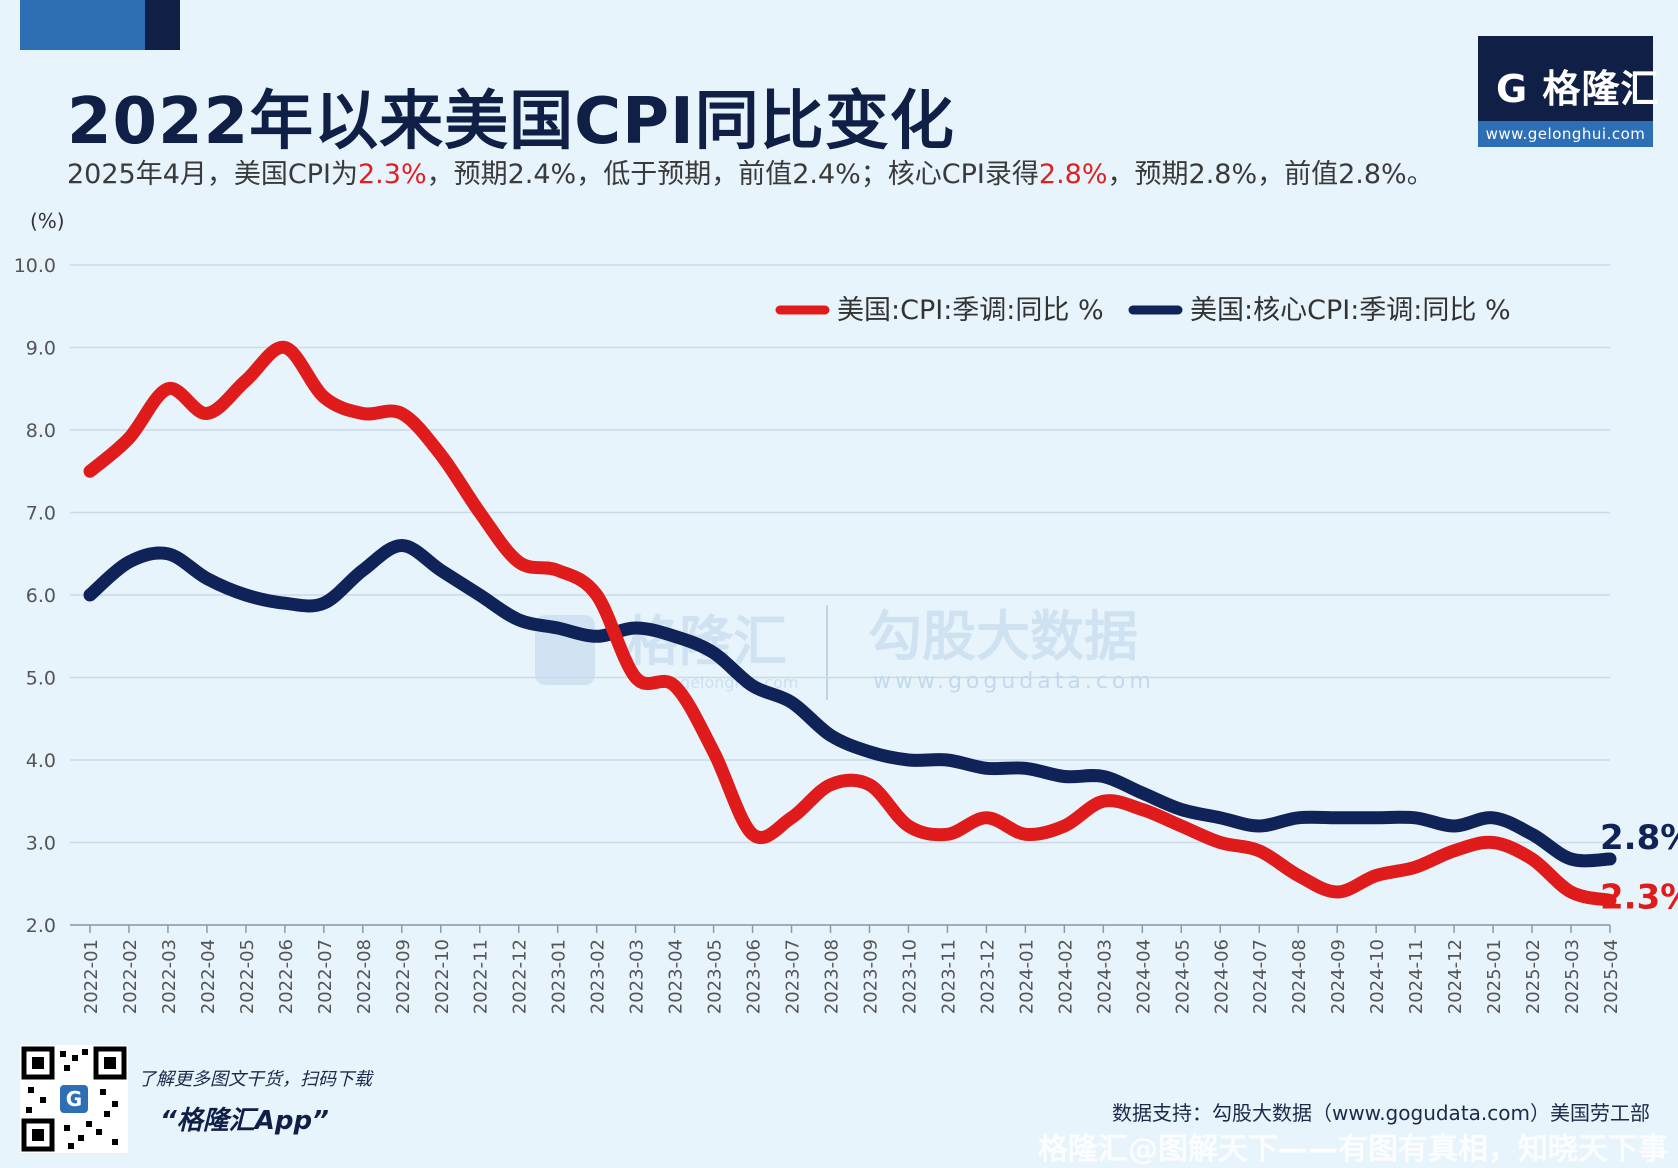 This screenshot has width=1678, height=1168. I want to click on x-tick-label: 2023-07, so click(793, 976).